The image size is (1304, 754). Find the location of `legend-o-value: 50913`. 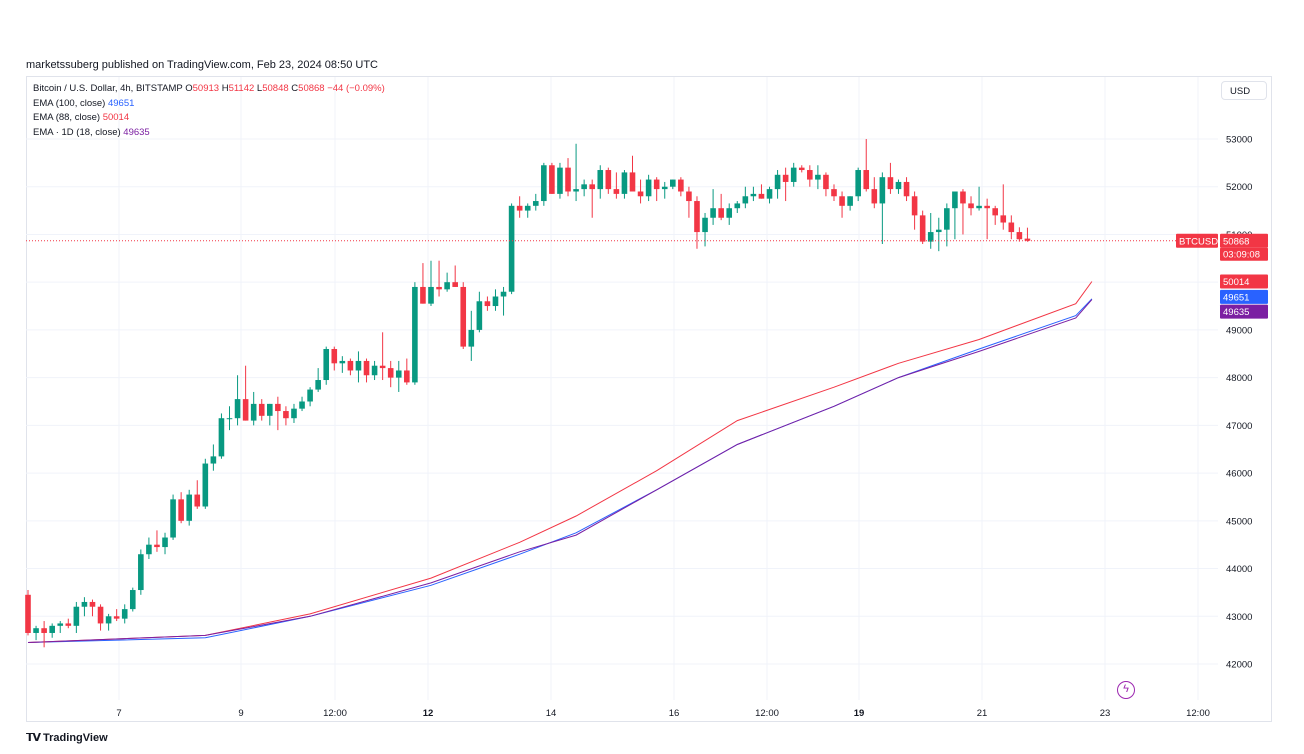

legend-o-value: 50913 is located at coordinates (206, 88).